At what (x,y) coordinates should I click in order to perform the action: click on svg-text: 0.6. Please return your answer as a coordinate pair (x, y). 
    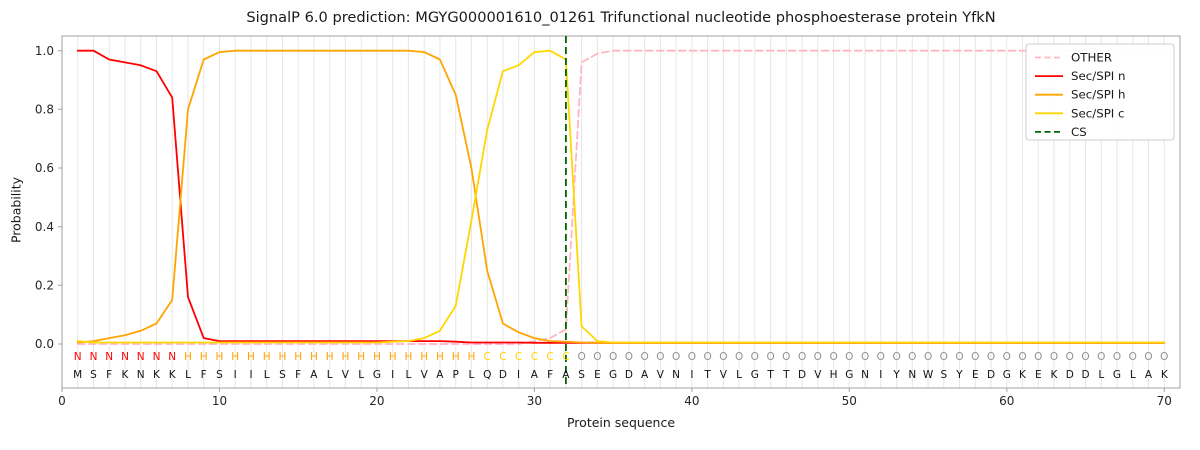
    Looking at the image, I should click on (44, 168).